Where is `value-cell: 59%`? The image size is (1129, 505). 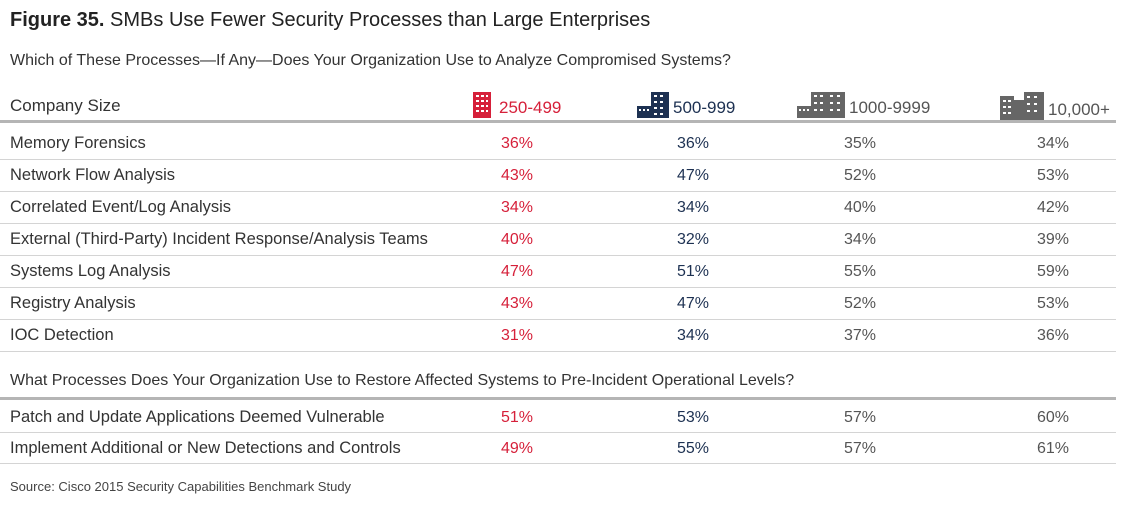
value-cell: 59% is located at coordinates (1053, 271).